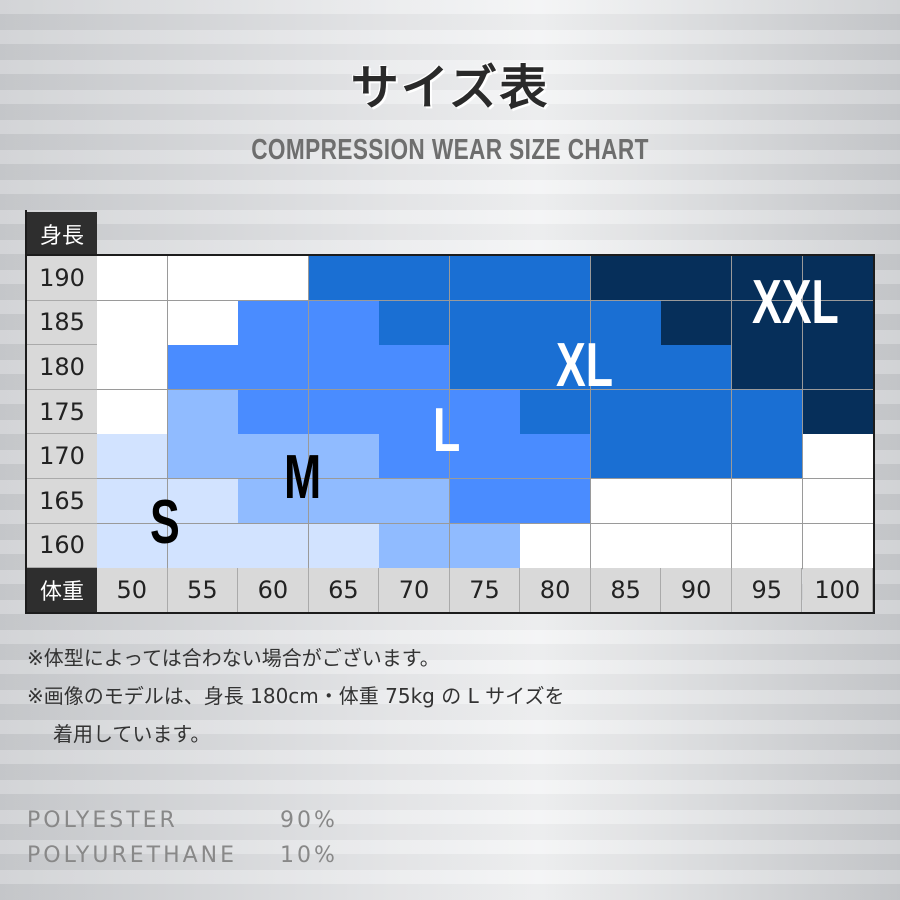 The height and width of the screenshot is (900, 900). Describe the element at coordinates (62, 323) in the screenshot. I see `height-tick-label: 185` at that location.